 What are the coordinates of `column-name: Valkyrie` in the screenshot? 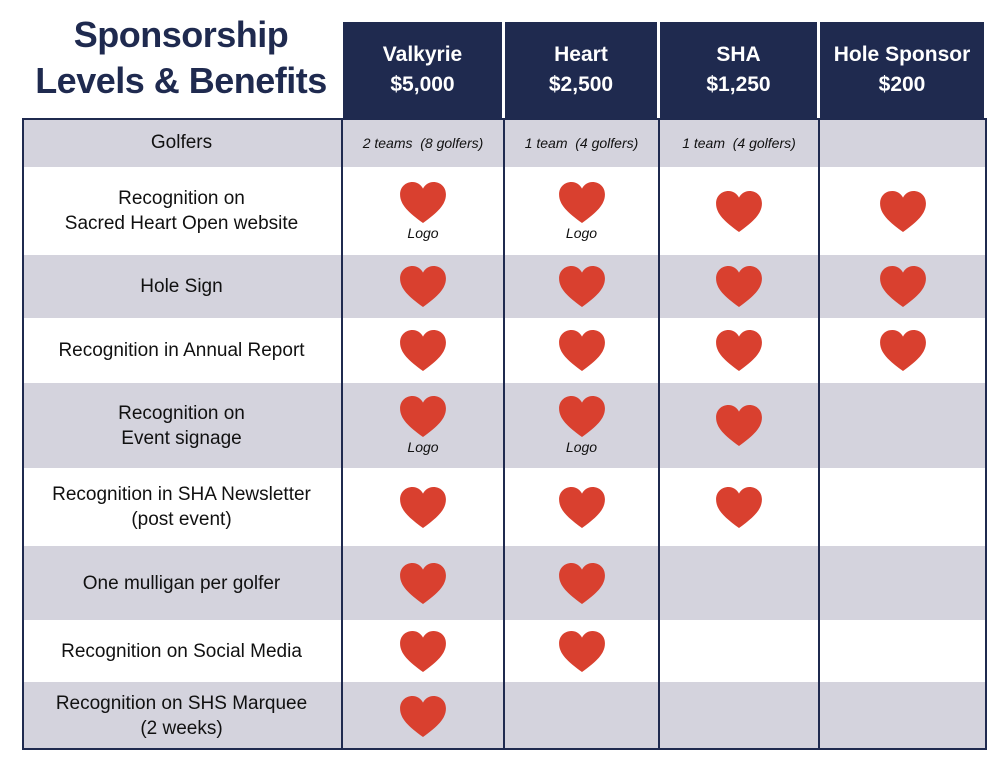 It's located at (422, 54).